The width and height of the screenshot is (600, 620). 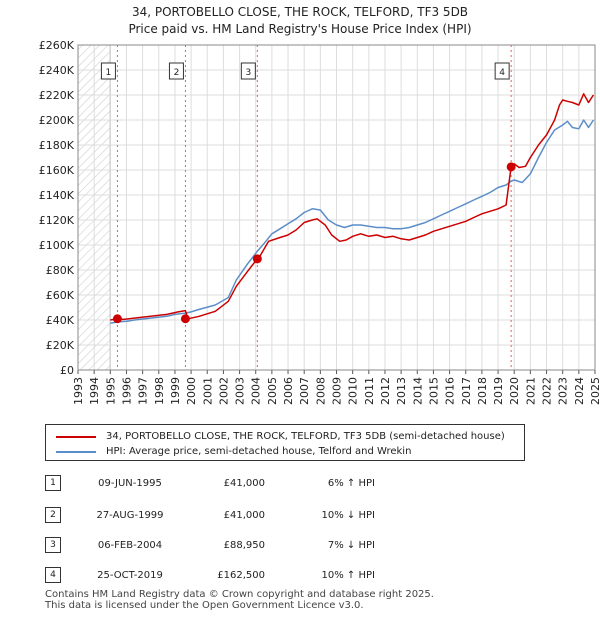 What do you see at coordinates (76, 452) in the screenshot?
I see `legend-swatch-hpi` at bounding box center [76, 452].